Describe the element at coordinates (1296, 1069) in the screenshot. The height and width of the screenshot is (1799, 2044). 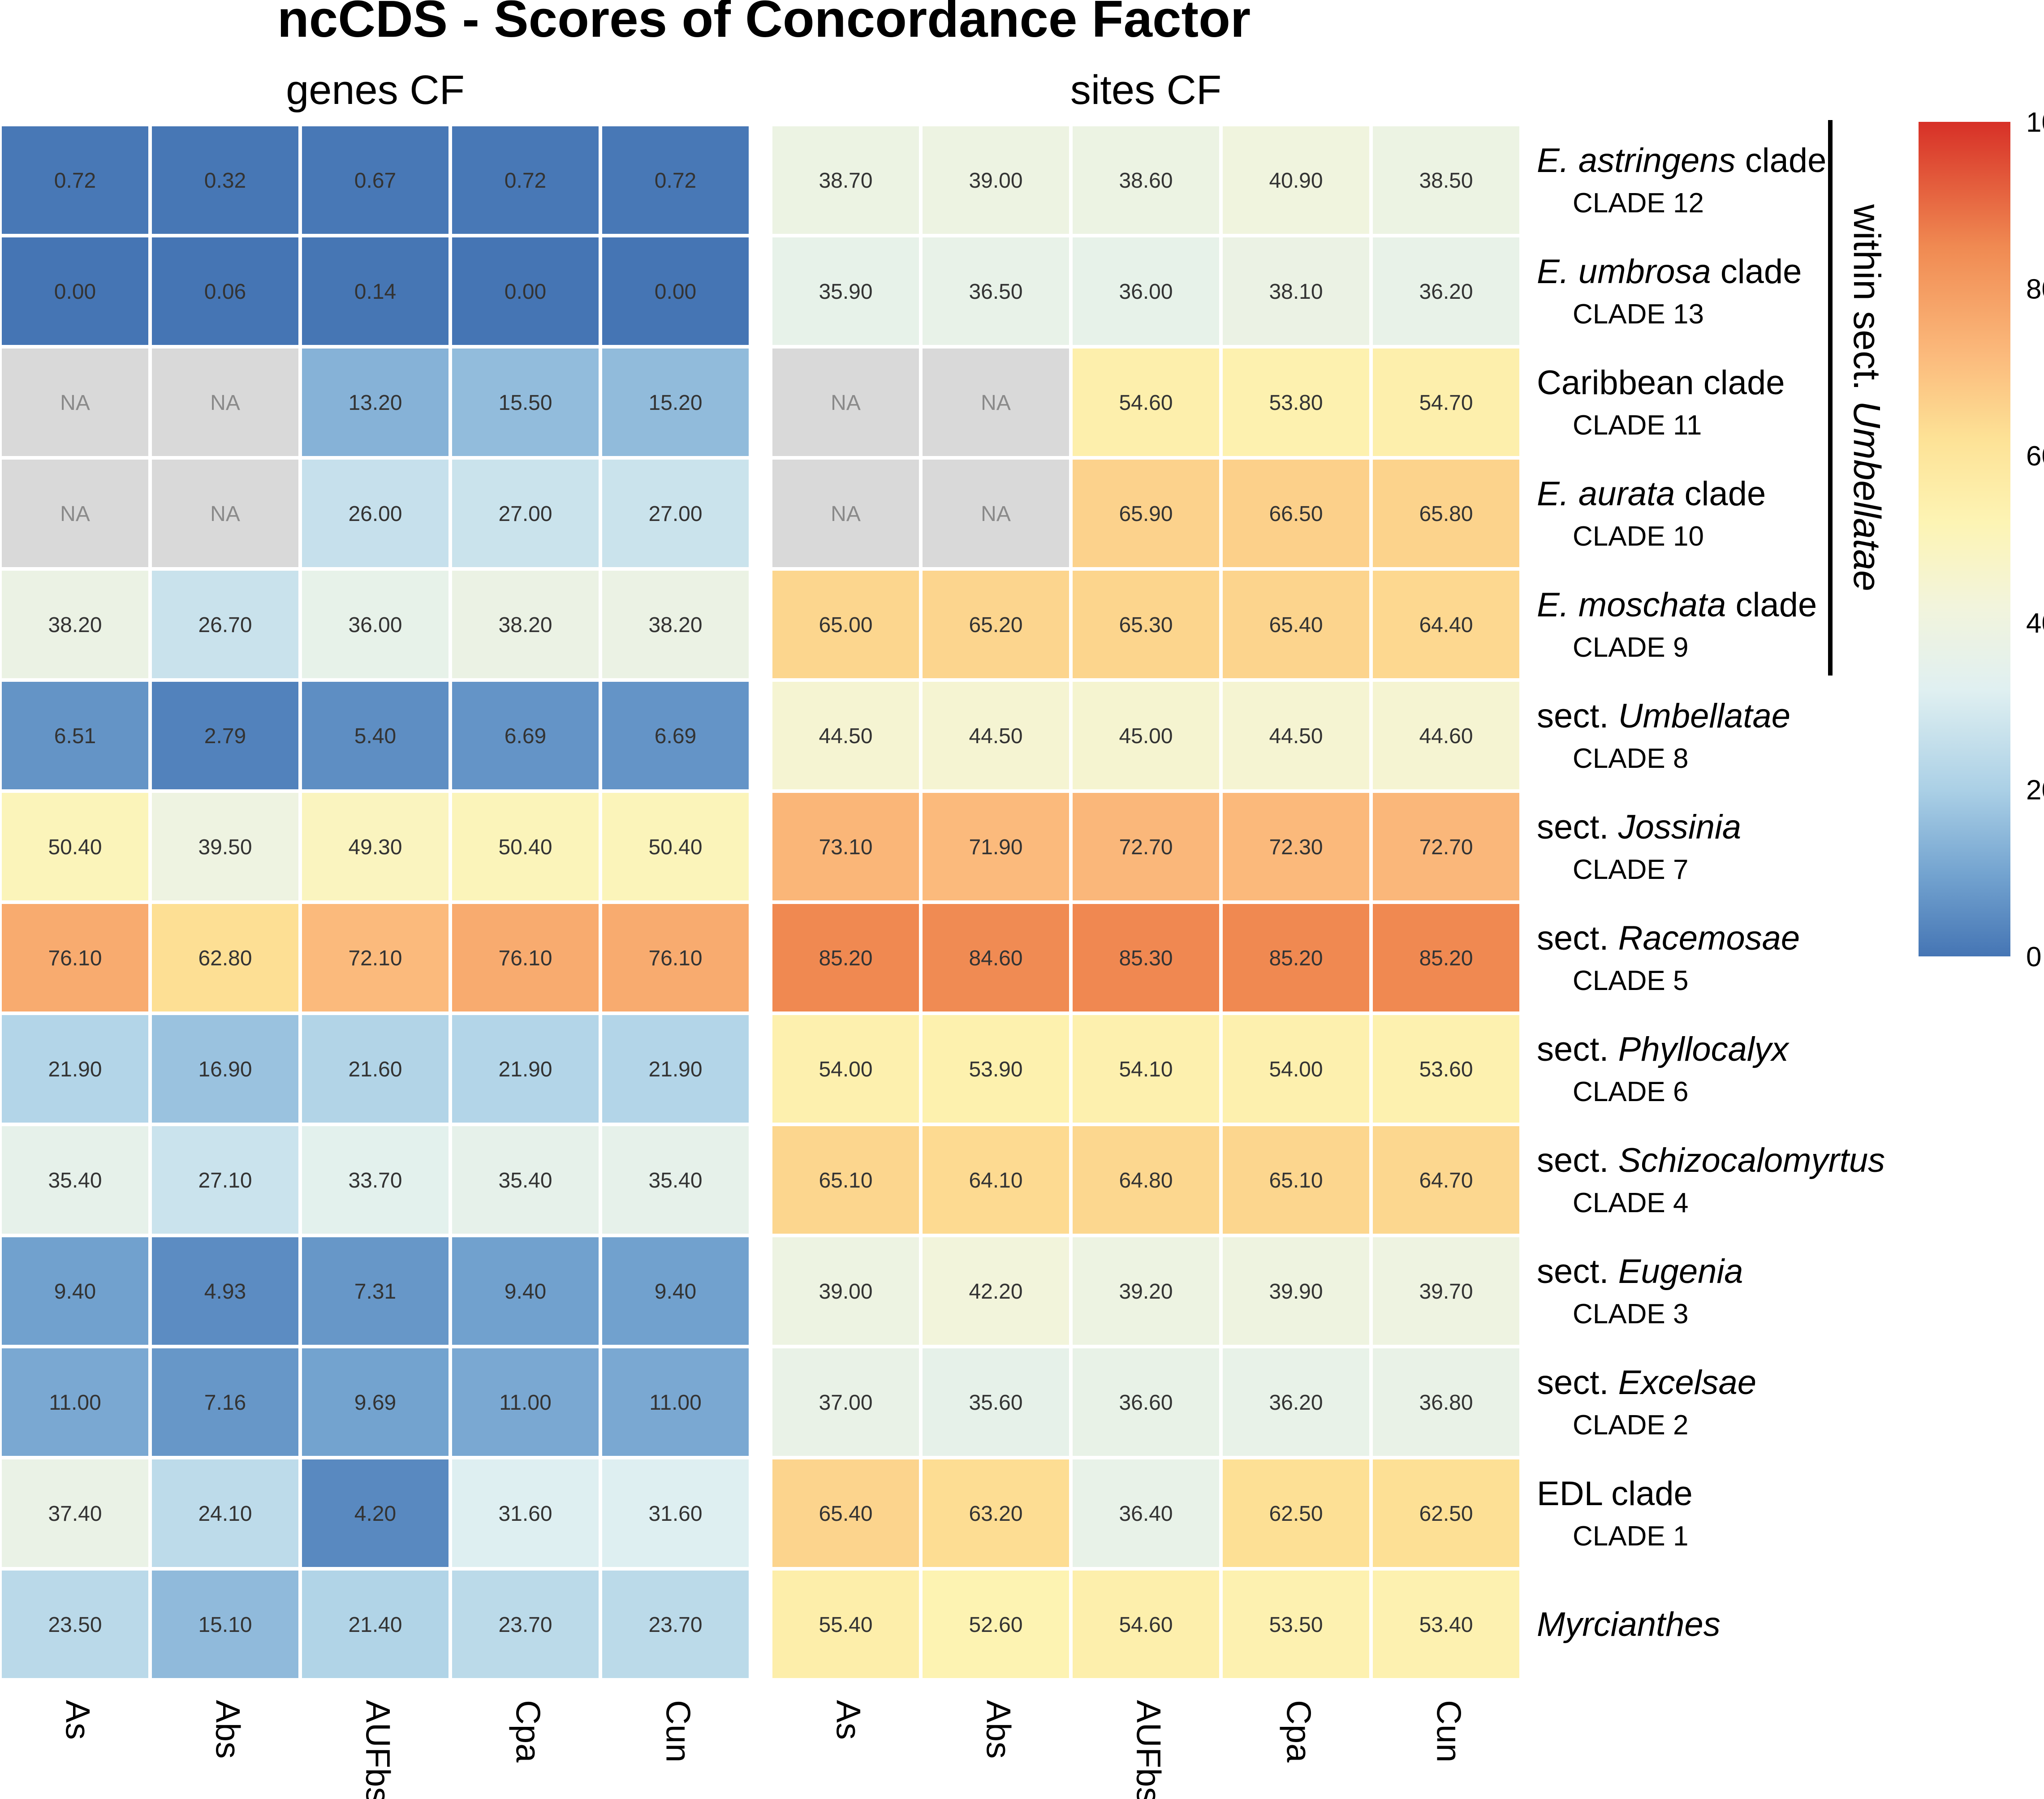
I see `cell-value-label: 54.00` at that location.